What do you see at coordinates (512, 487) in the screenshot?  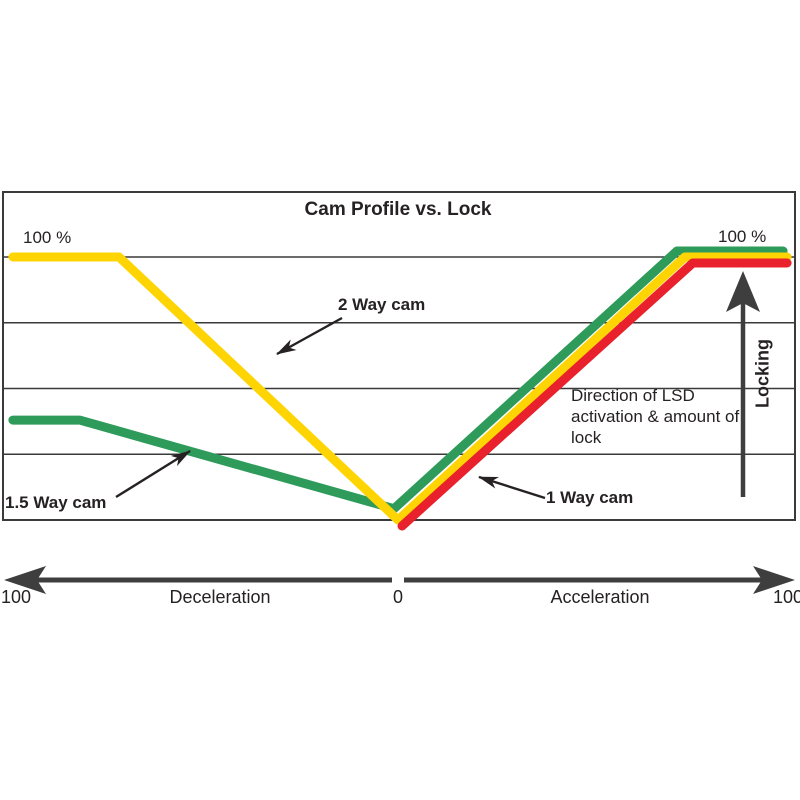 I see `annotation-arrow-1way-cam-icon` at bounding box center [512, 487].